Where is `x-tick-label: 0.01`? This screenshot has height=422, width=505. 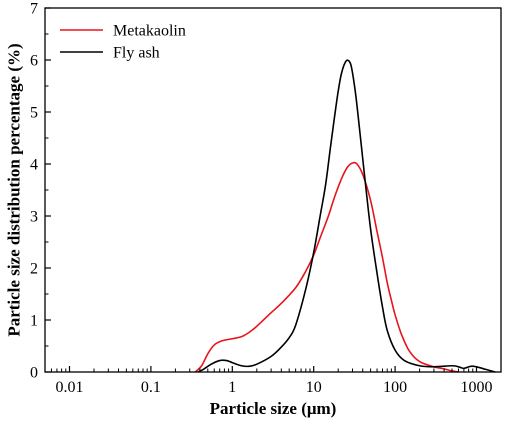
x-tick-label: 0.01 is located at coordinates (70, 387).